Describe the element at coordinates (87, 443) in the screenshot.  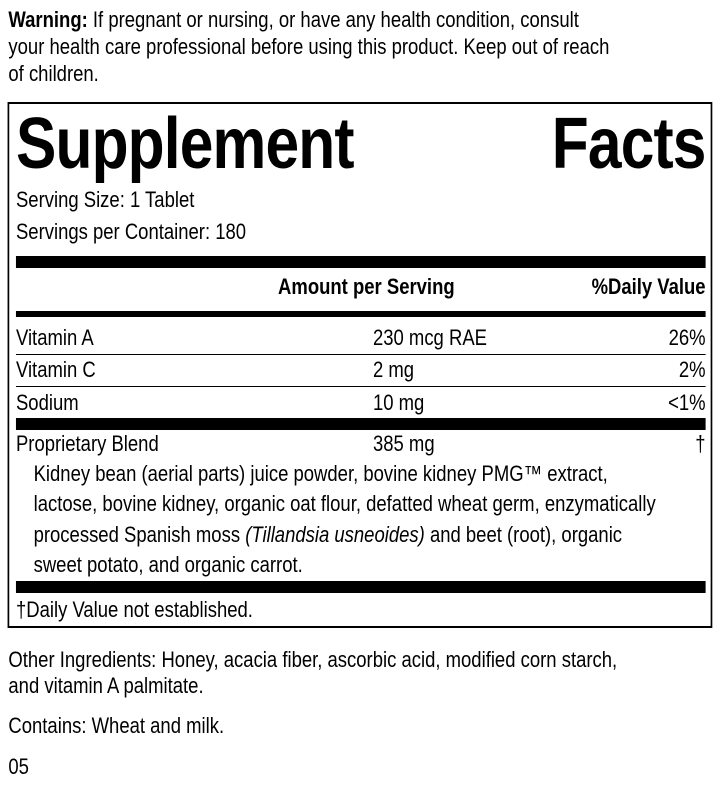
I see `blend-name: Proprietary Blend` at that location.